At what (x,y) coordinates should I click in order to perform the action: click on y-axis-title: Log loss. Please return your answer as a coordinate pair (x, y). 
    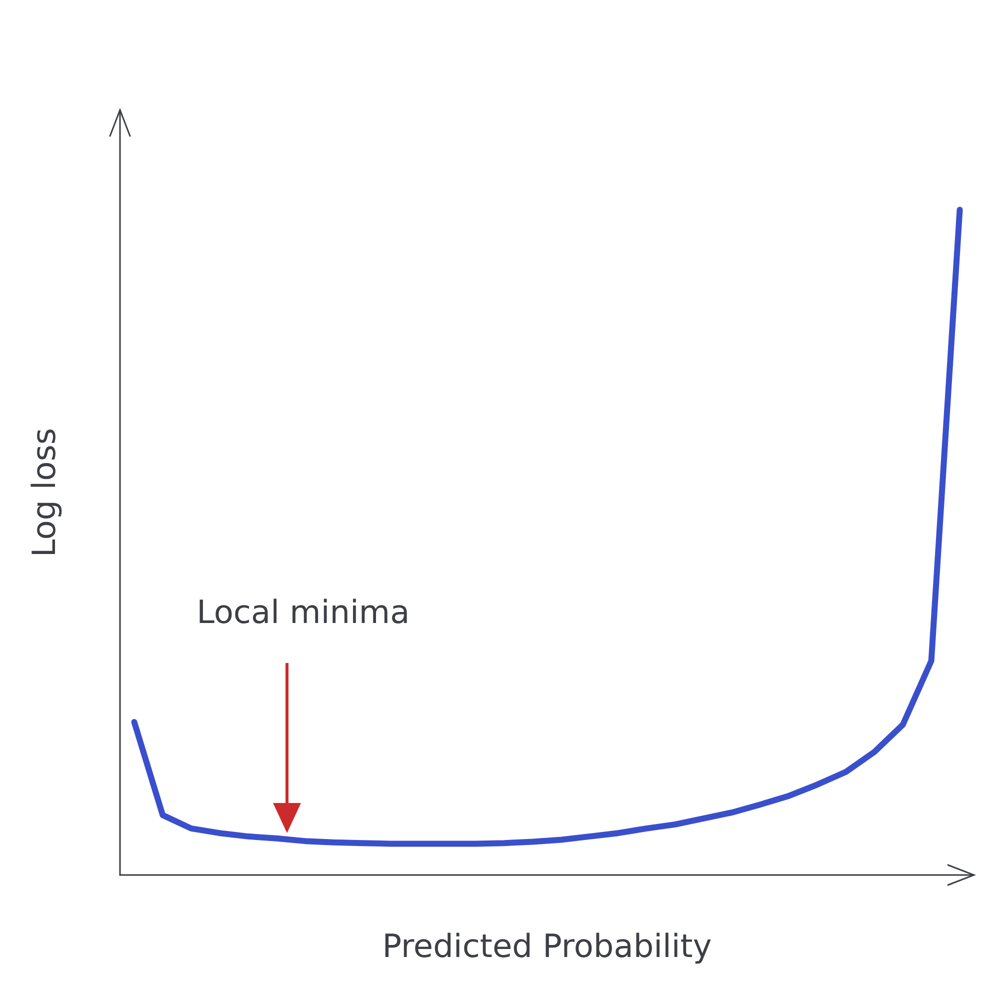
    Looking at the image, I should click on (44, 493).